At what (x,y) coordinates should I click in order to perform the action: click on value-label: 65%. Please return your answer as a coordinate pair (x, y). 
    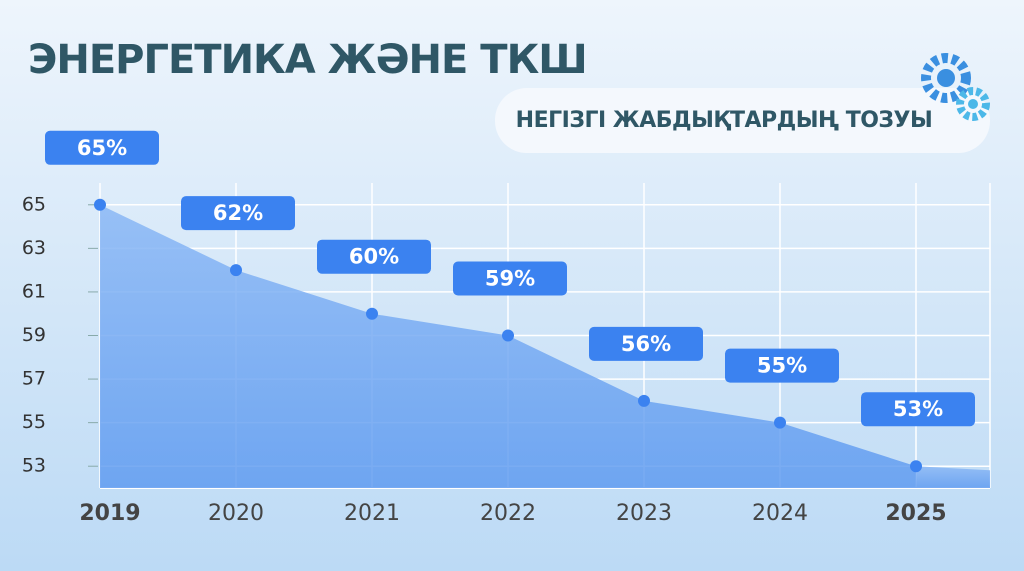
    Looking at the image, I should click on (102, 148).